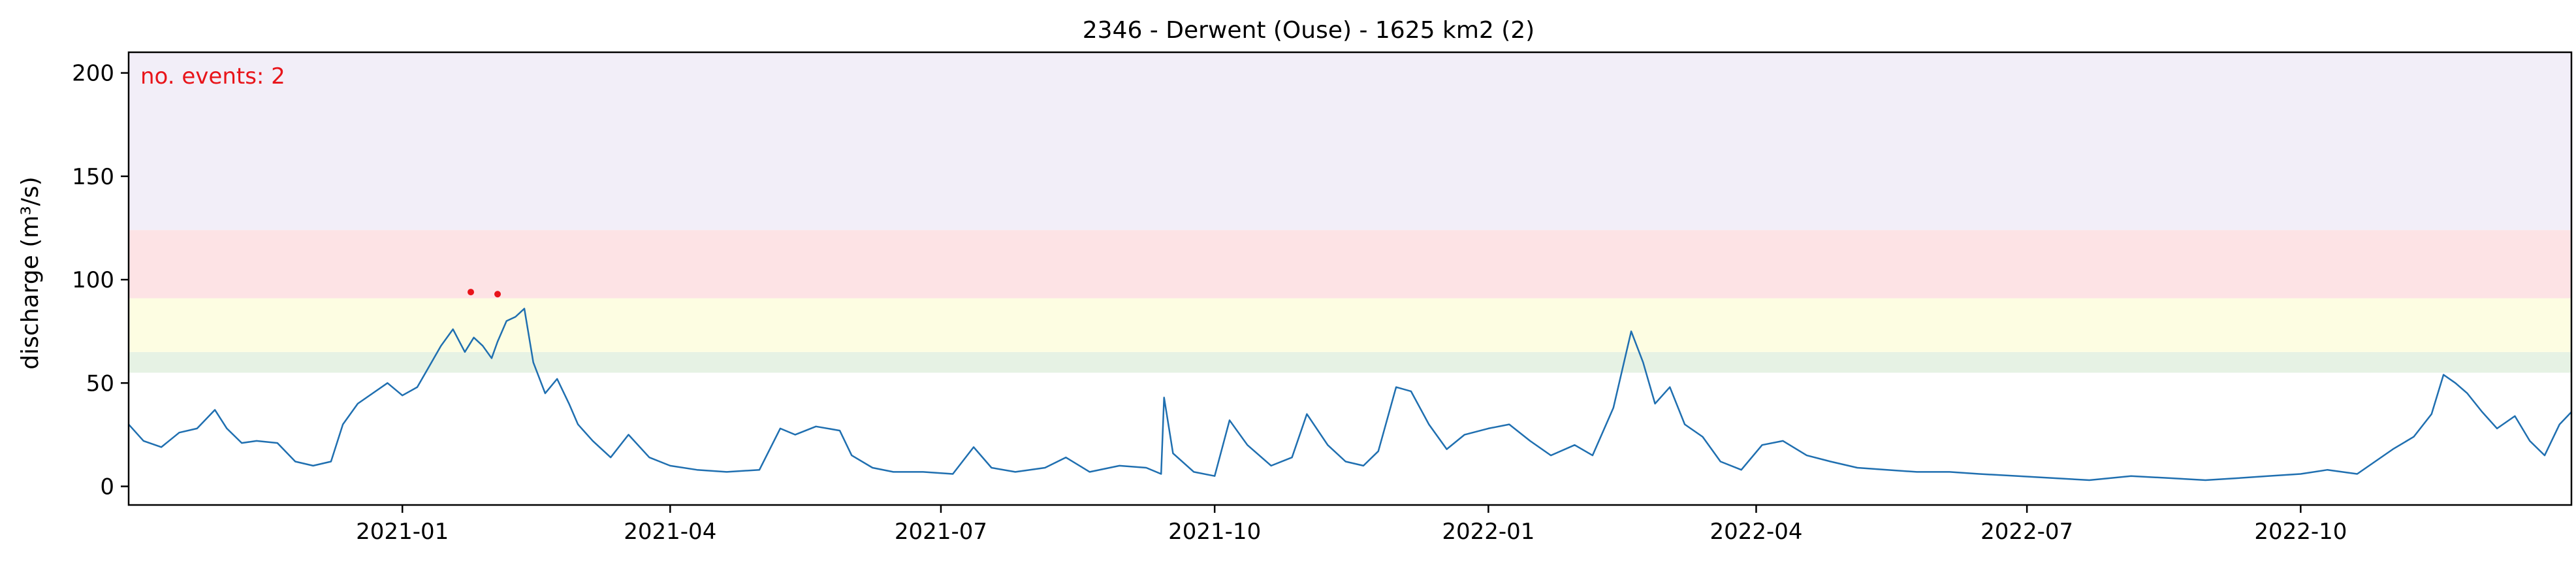 The image size is (2576, 569). Describe the element at coordinates (93, 177) in the screenshot. I see `y-tick-label-150: 150` at that location.